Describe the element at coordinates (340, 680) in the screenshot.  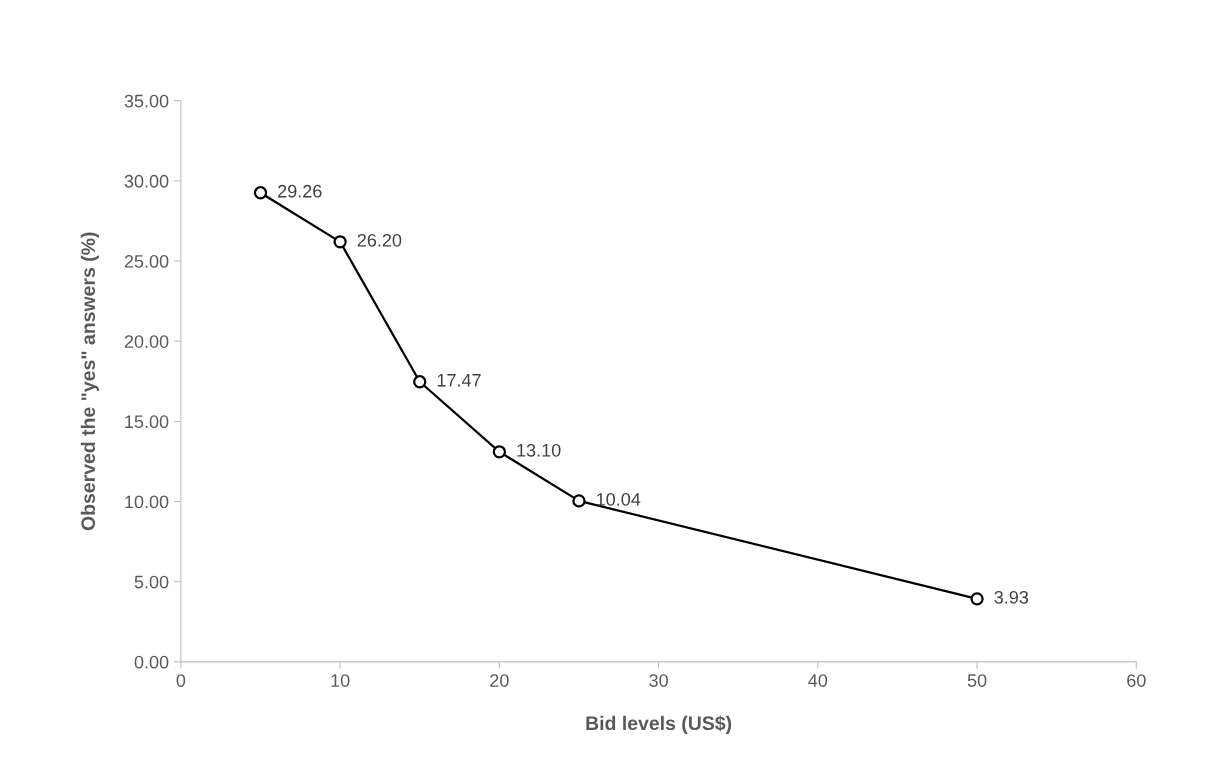
I see `x-tick-label: 10` at that location.